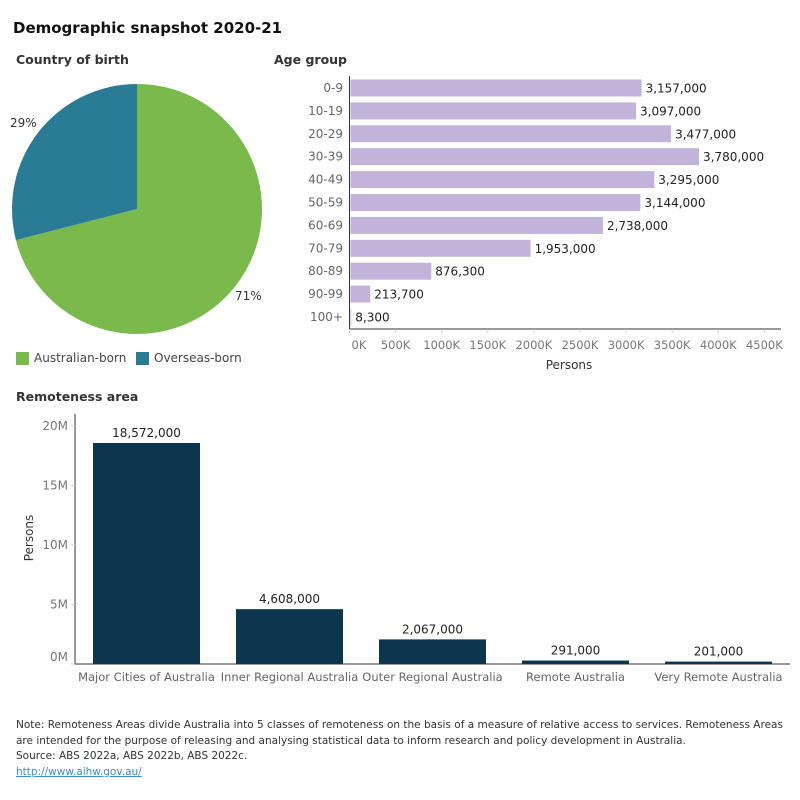 The width and height of the screenshot is (800, 800). What do you see at coordinates (198, 358) in the screenshot?
I see `legend-label: Overseas-born` at bounding box center [198, 358].